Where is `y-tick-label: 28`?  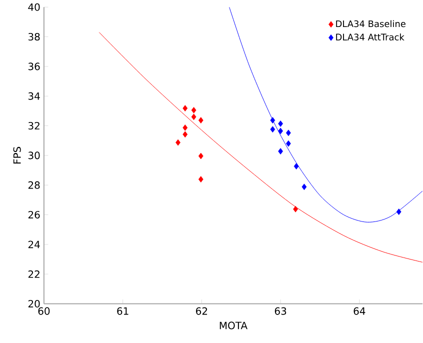
y-tick-label: 28 is located at coordinates (34, 185).